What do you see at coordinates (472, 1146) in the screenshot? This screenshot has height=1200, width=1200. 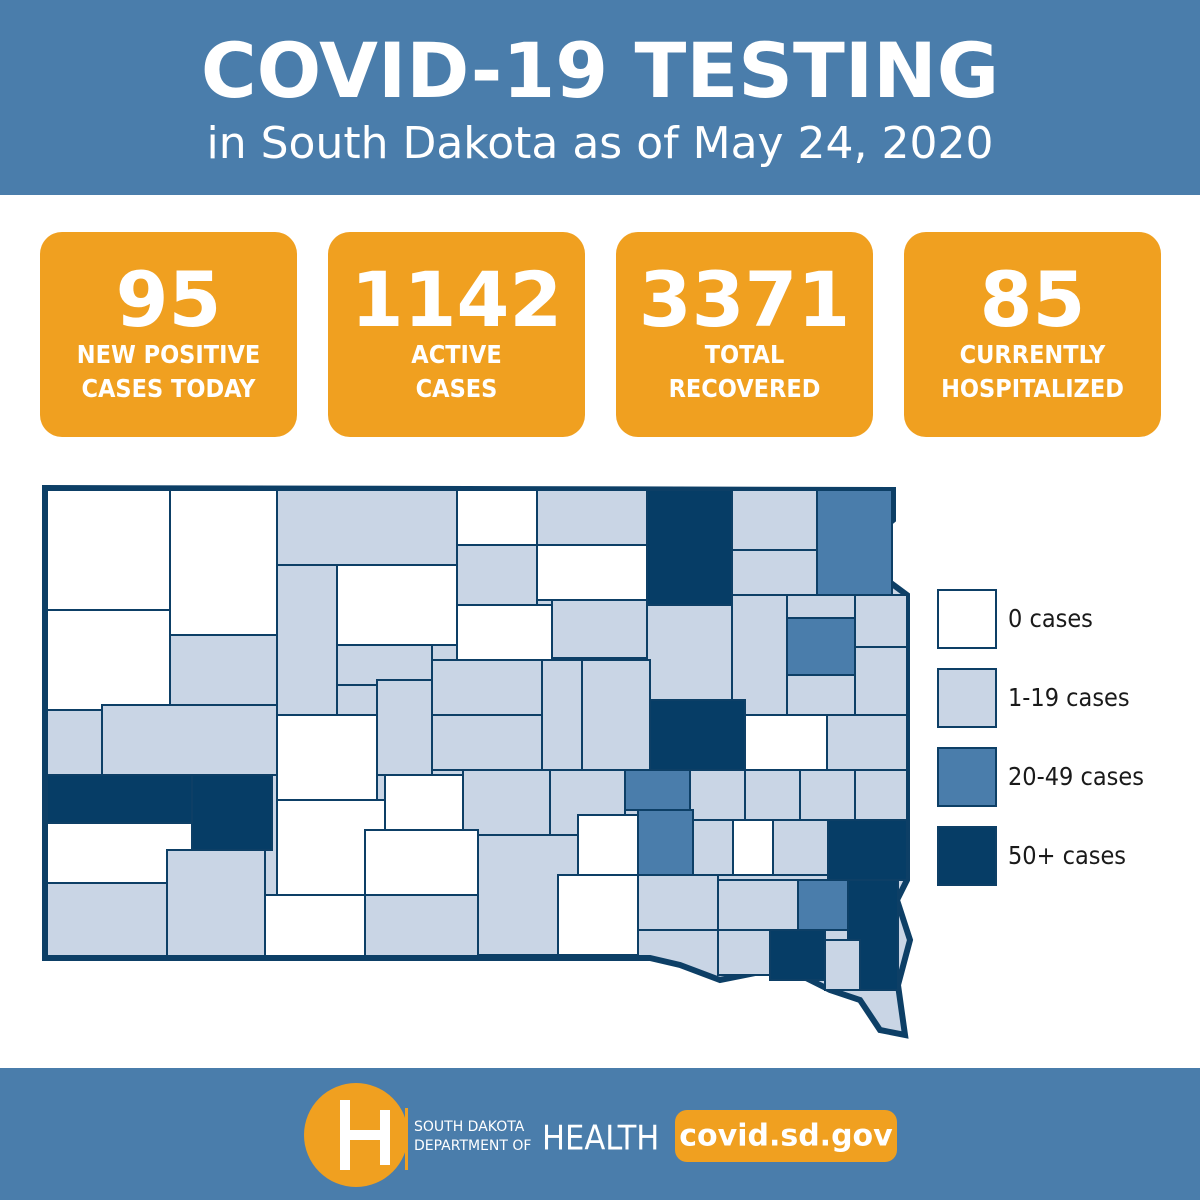 I see `org-line2: DEPARTMENT OF` at bounding box center [472, 1146].